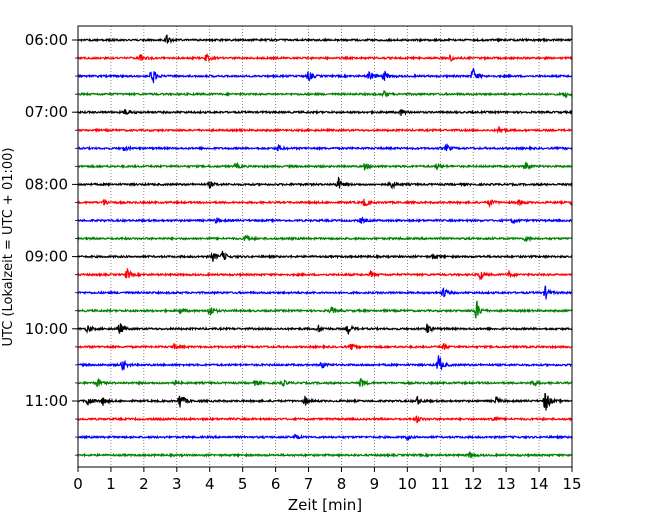  What do you see at coordinates (46, 257) in the screenshot?
I see `y-tick-label: 09:00` at bounding box center [46, 257].